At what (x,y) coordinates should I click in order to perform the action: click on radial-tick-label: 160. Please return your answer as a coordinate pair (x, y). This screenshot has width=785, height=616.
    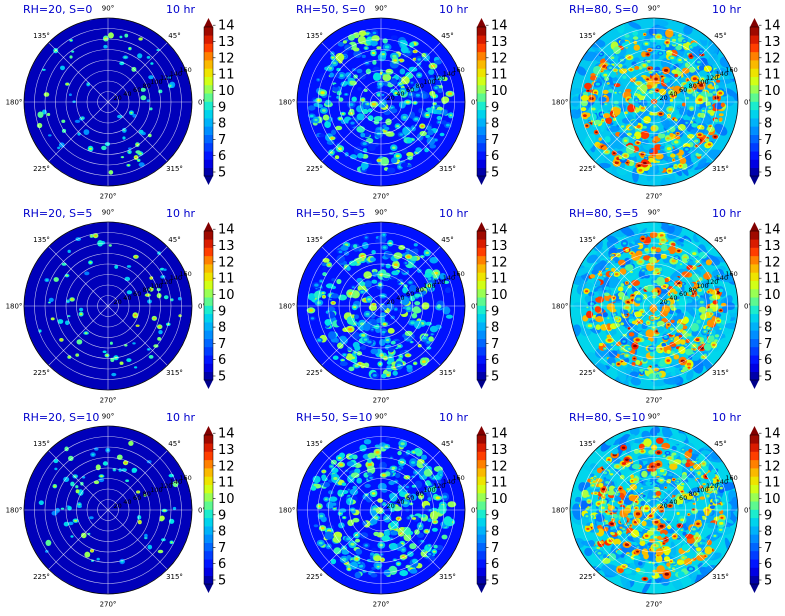
    Looking at the image, I should click on (458, 478).